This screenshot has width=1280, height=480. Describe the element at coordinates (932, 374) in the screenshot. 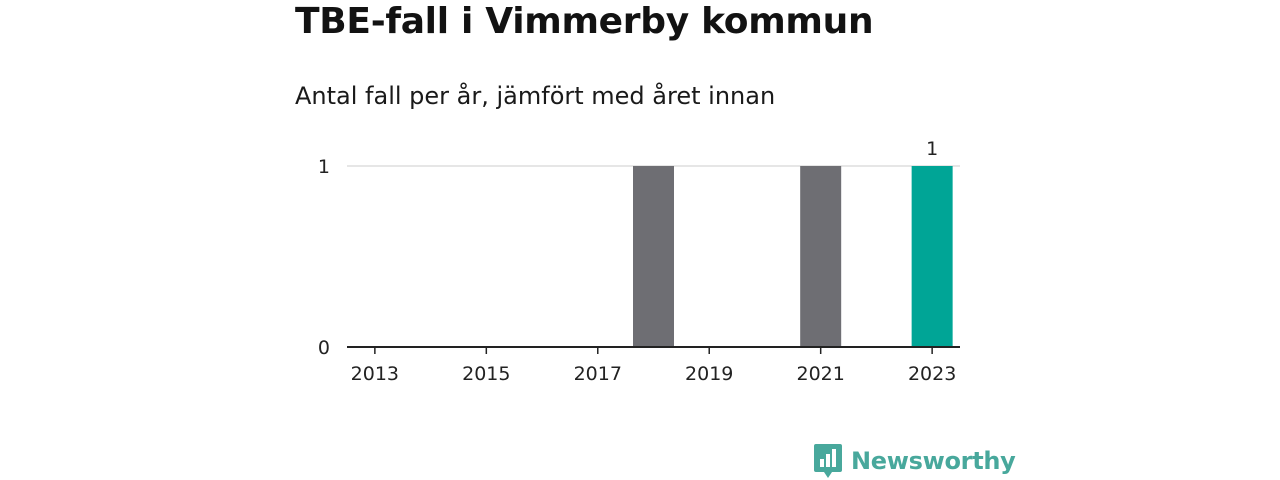

I see `x-tick-label: 2023` at that location.